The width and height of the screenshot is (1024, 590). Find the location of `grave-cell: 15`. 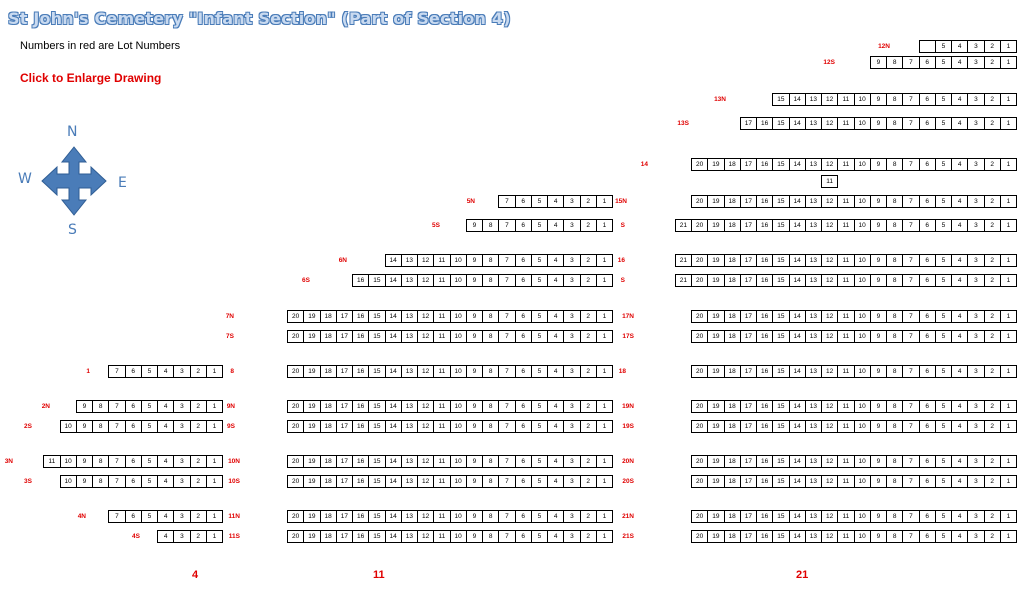

grave-cell: 15 is located at coordinates (781, 461).